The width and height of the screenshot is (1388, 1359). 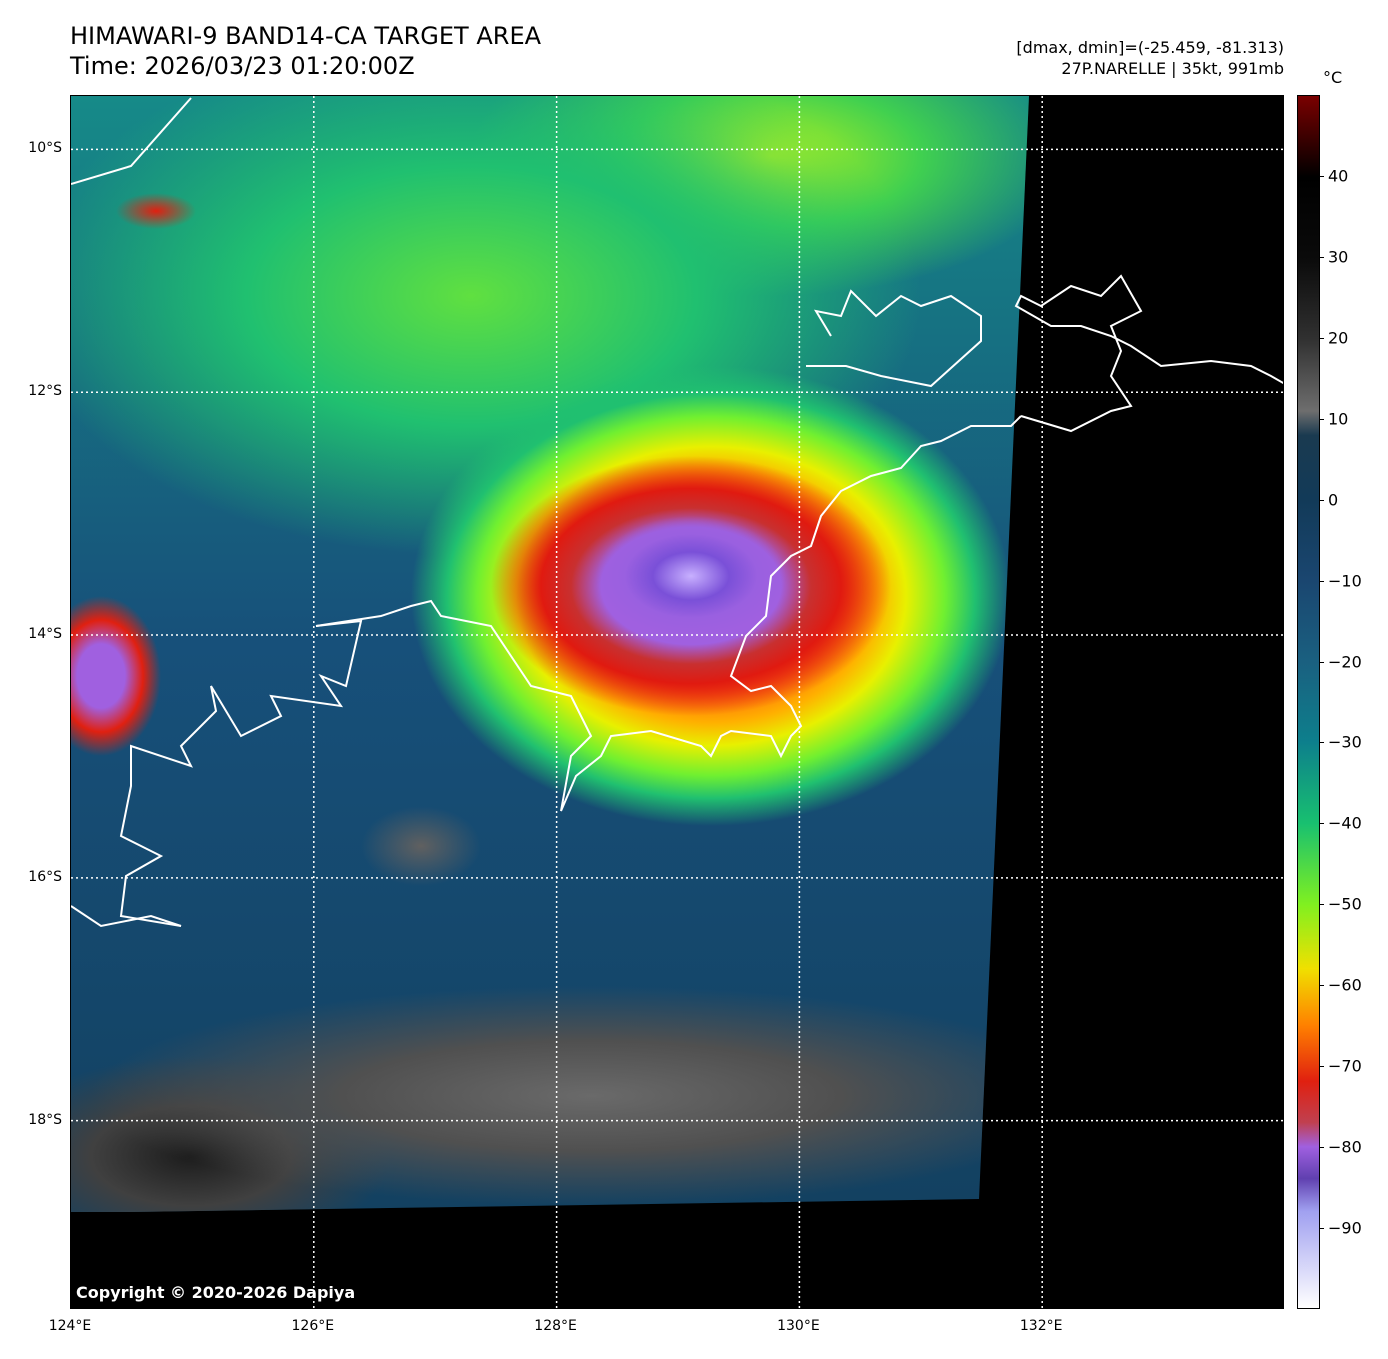 I want to click on colorbar-tick-label: −90, so click(x=1345, y=1228).